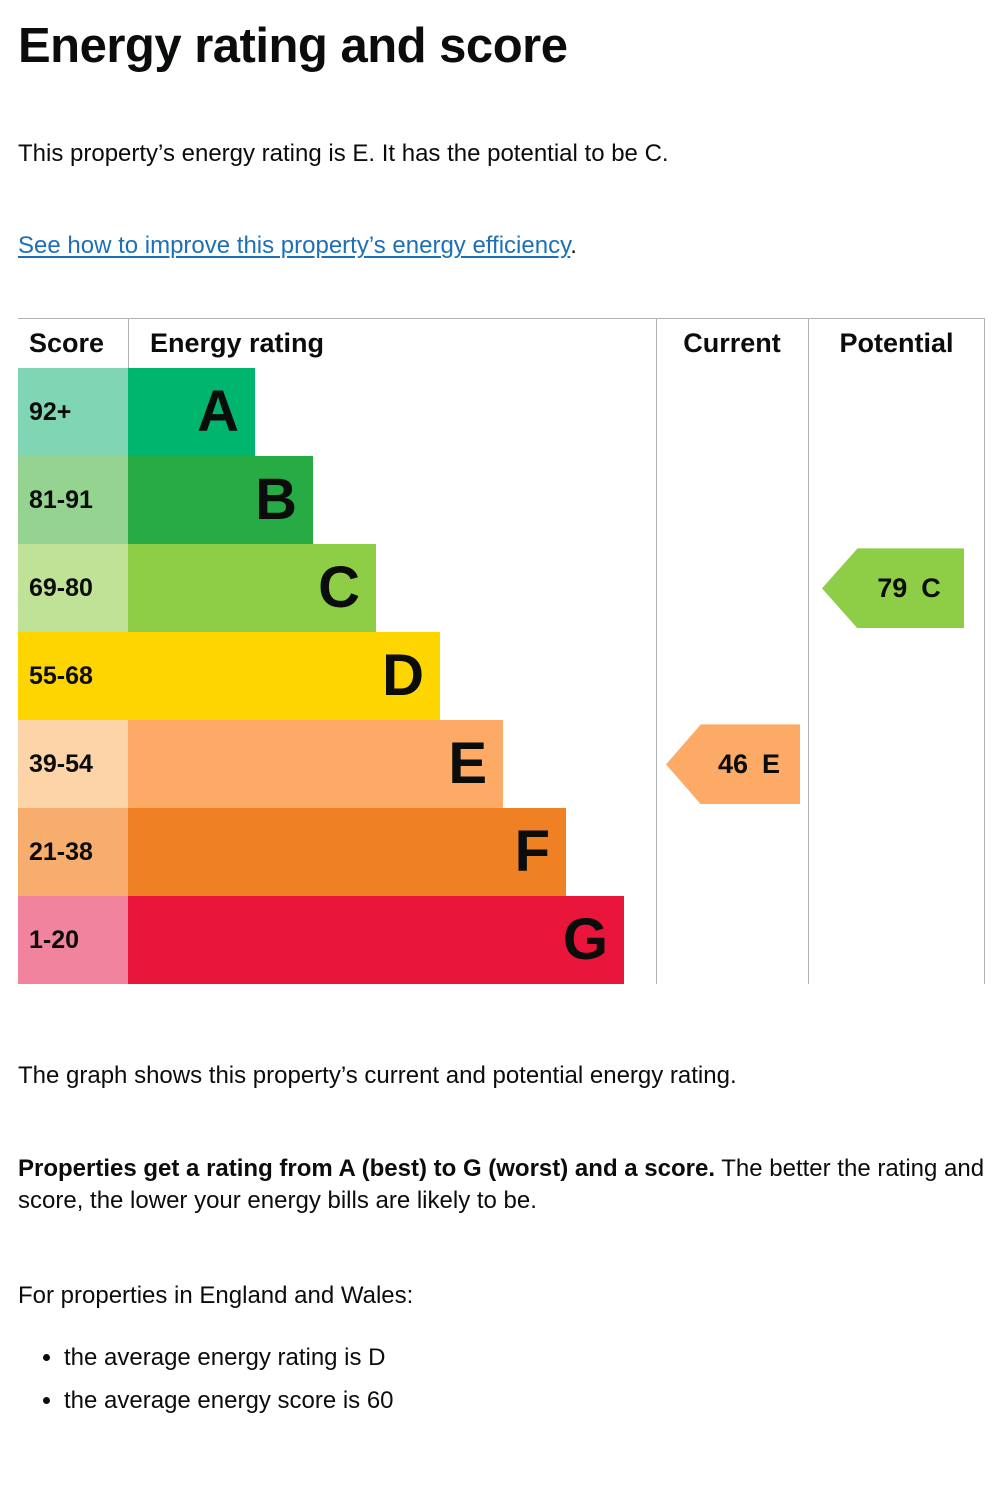  Describe the element at coordinates (315, 764) in the screenshot. I see `band-bar-e: E` at that location.